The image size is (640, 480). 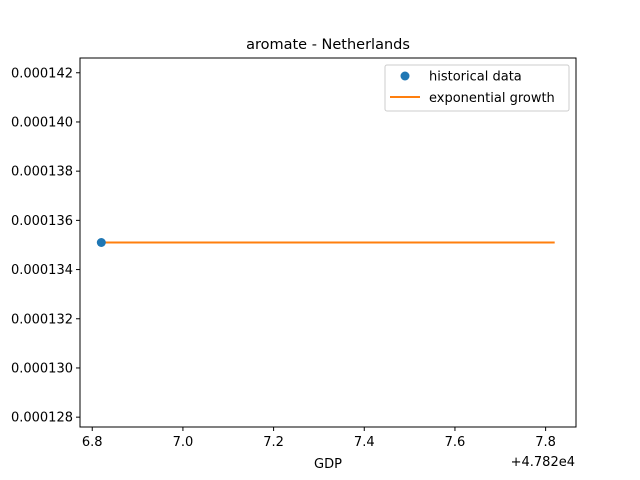 What do you see at coordinates (319, 438) in the screenshot?
I see `x-axis-ticks: 6.8 7.0 7.2 7.4 7.6 7.8` at bounding box center [319, 438].